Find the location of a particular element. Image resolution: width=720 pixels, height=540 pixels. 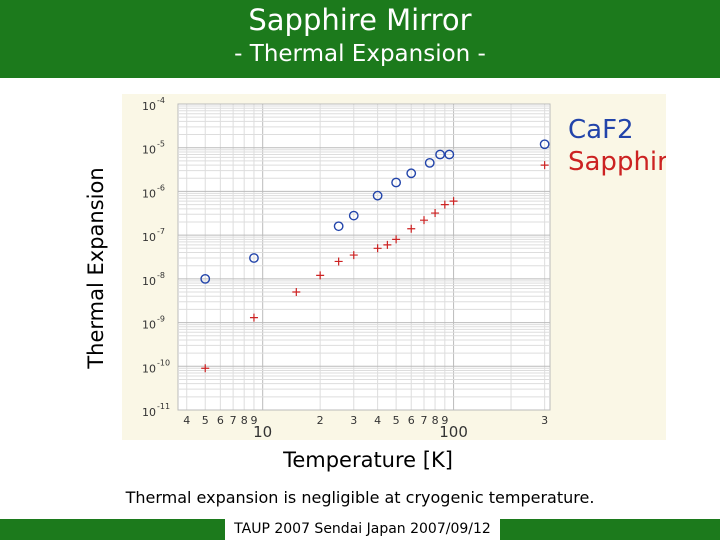

y-tick-exponent: -6 is located at coordinates (161, 187).